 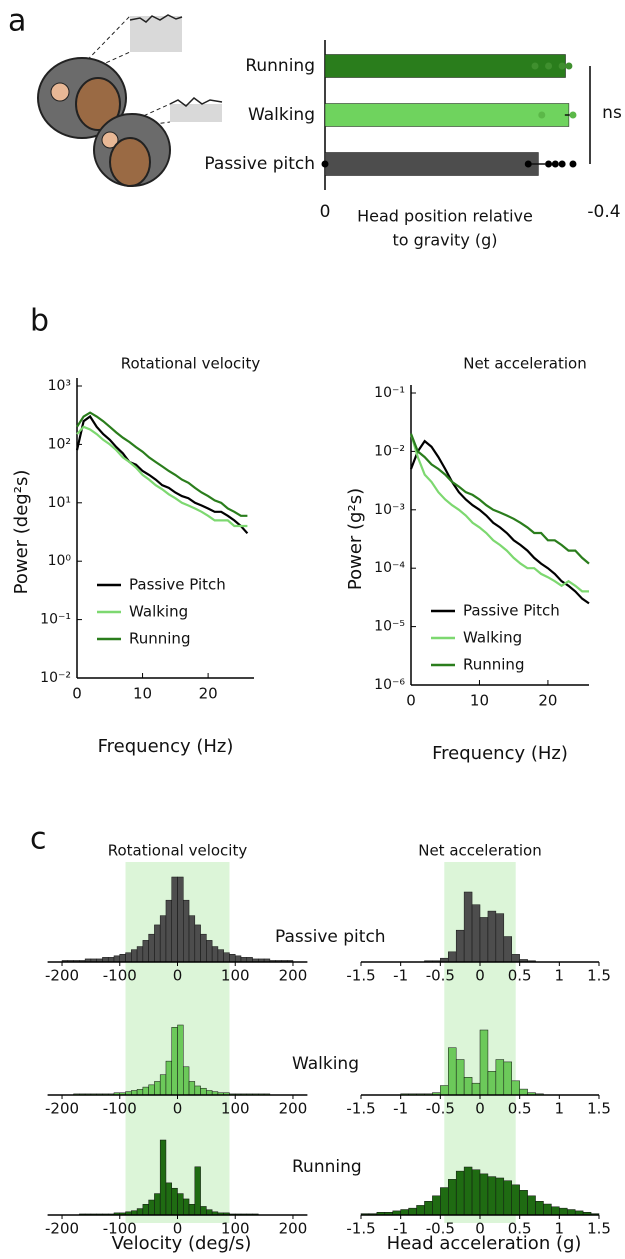 I want to click on category-label: Running, so click(x=280, y=66).